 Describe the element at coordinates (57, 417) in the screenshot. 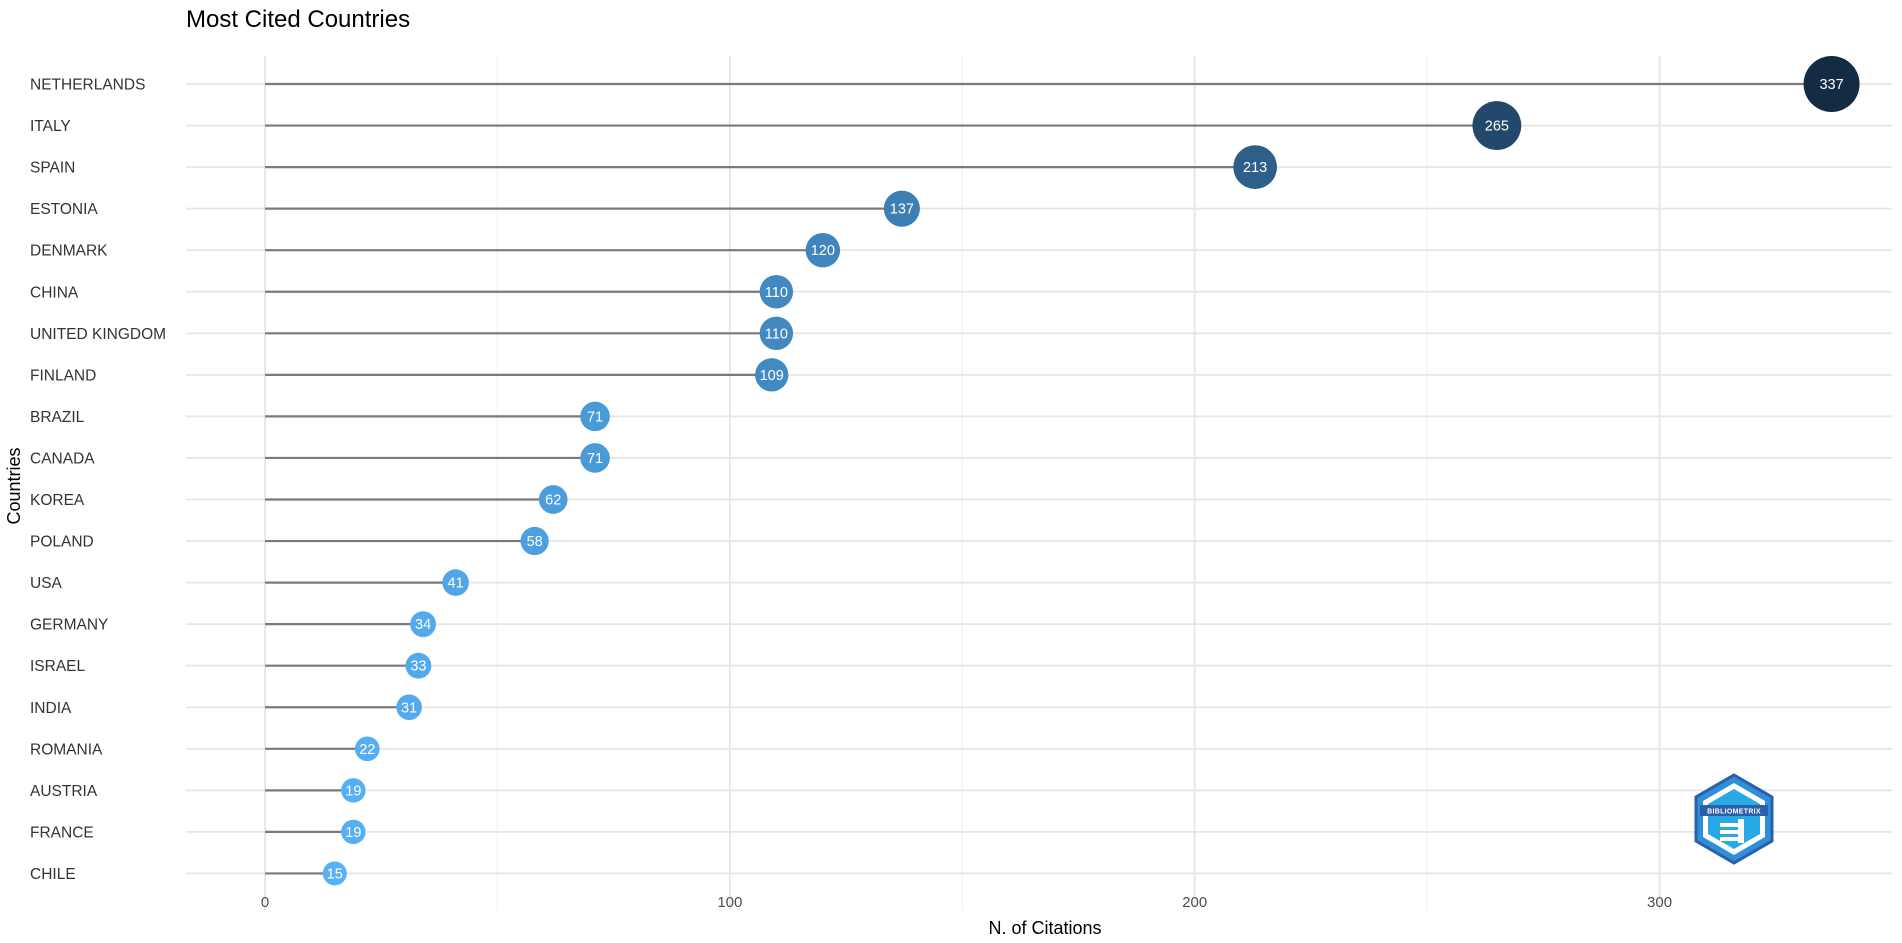

I see `category-label: BRAZIL` at that location.